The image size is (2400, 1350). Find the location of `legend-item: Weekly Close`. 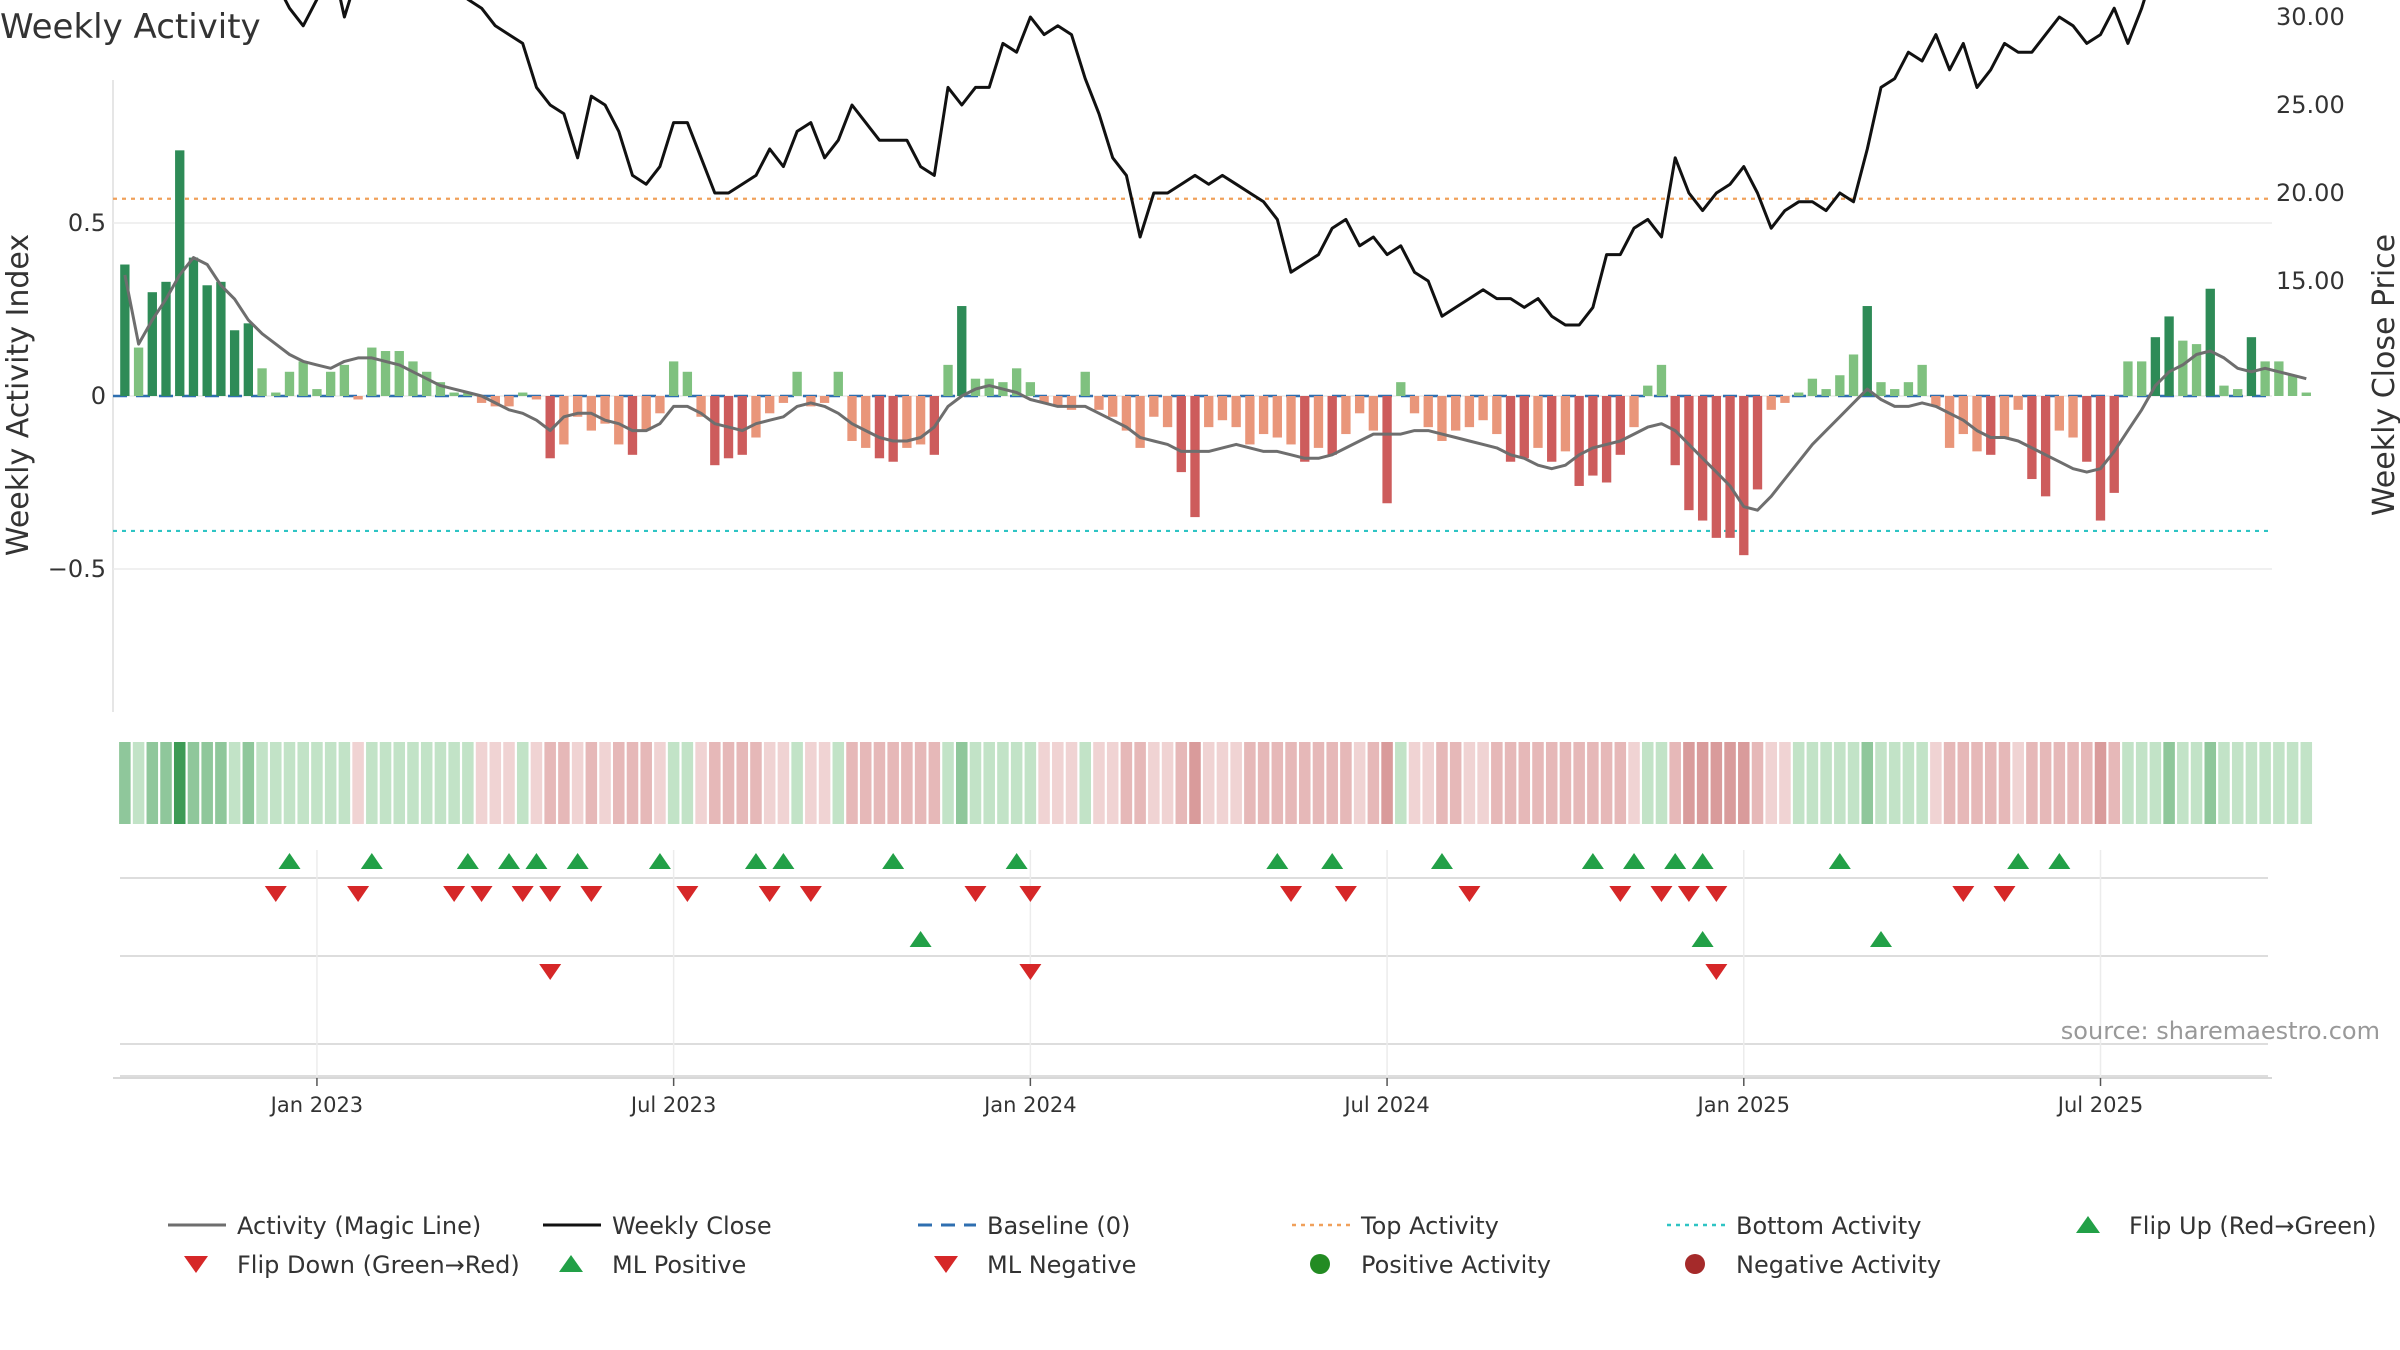

legend-item: Weekly Close is located at coordinates (657, 1226).